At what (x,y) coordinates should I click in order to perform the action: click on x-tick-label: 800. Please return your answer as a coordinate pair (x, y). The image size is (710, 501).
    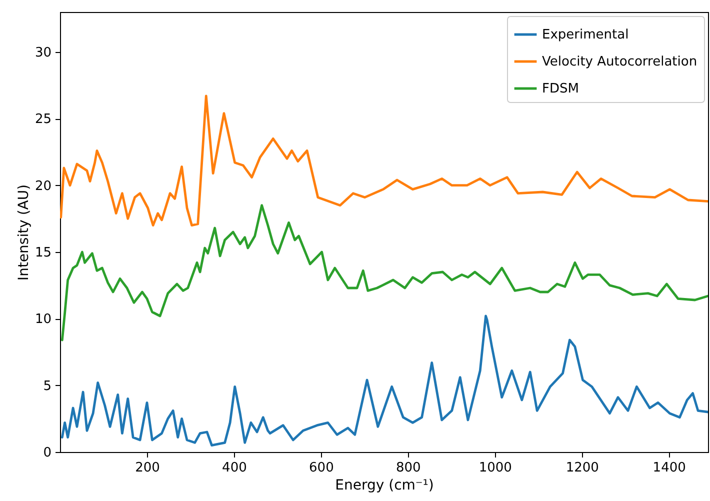
    Looking at the image, I should click on (408, 468).